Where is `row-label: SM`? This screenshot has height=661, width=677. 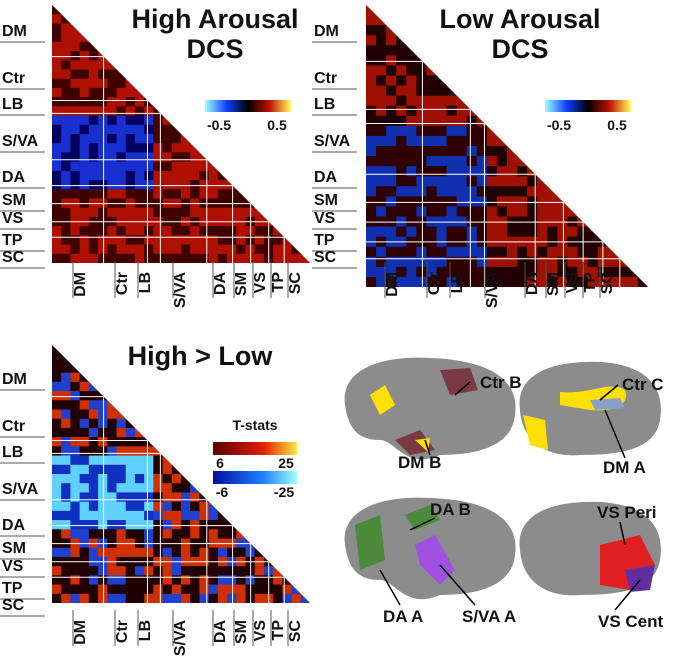 row-label: SM is located at coordinates (14, 548).